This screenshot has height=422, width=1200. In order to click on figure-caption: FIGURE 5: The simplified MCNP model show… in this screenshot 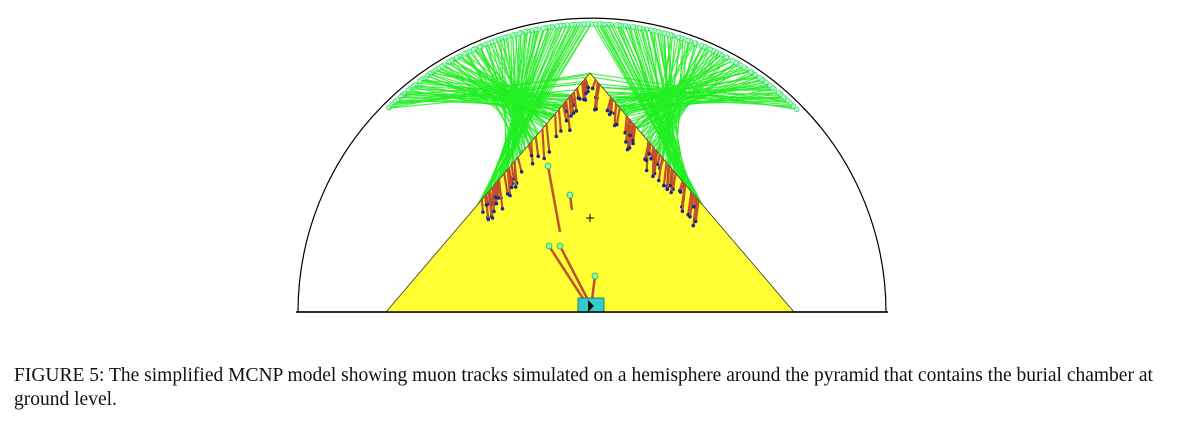, I will do `click(583, 387)`.